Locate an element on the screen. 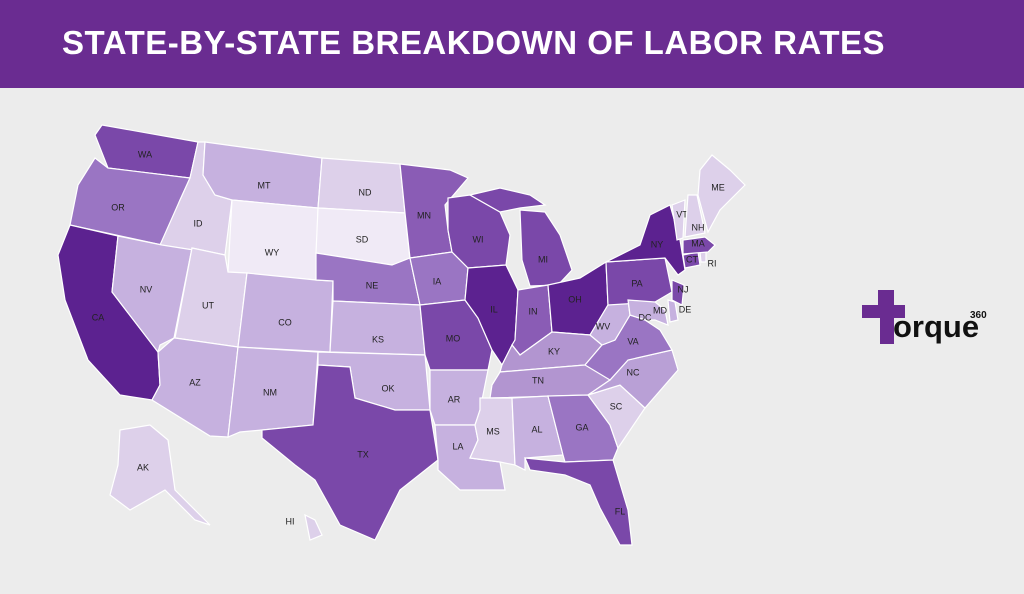 The height and width of the screenshot is (594, 1024). state-label: IL is located at coordinates (494, 309).